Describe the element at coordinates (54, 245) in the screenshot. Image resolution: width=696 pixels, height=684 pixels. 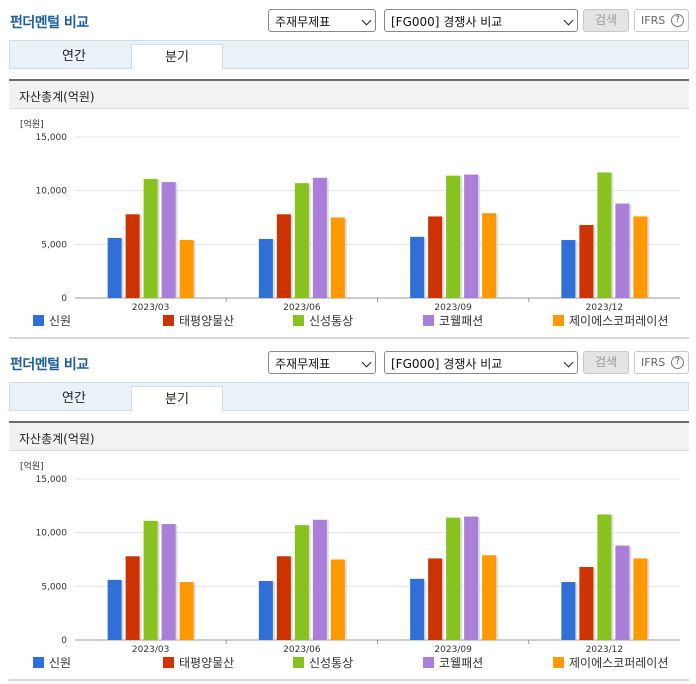
I see `y-tick-label: 5,000` at that location.